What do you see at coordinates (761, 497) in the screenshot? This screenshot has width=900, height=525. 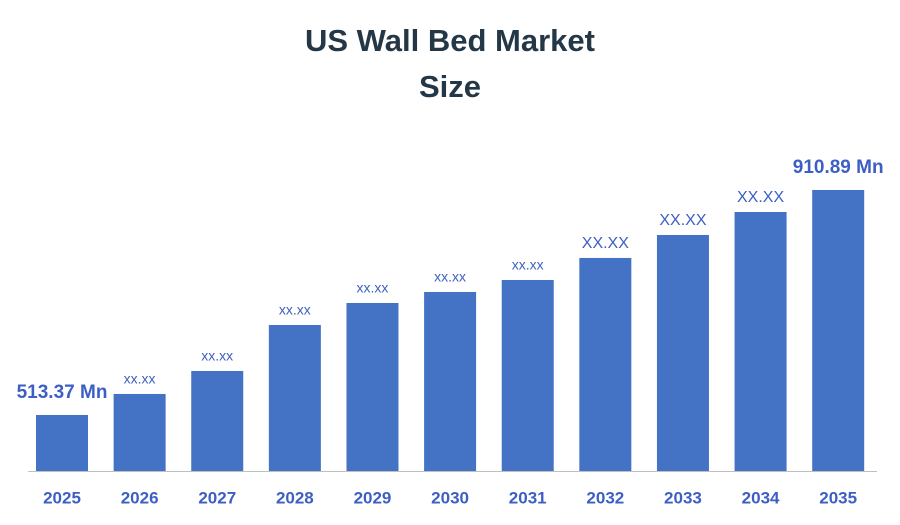 I see `x-tick-label: 2034` at bounding box center [761, 497].